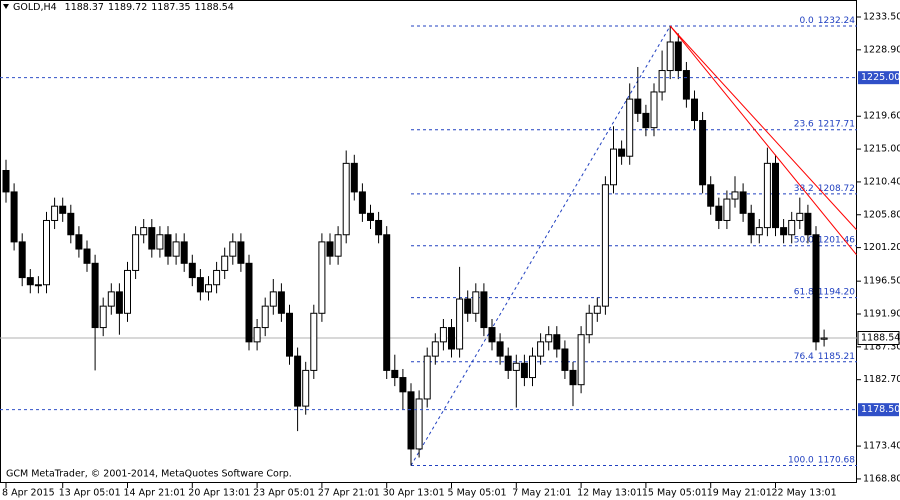 The image size is (900, 500). What do you see at coordinates (35, 7) in the screenshot?
I see `symbol: GOLD,H4` at bounding box center [35, 7].